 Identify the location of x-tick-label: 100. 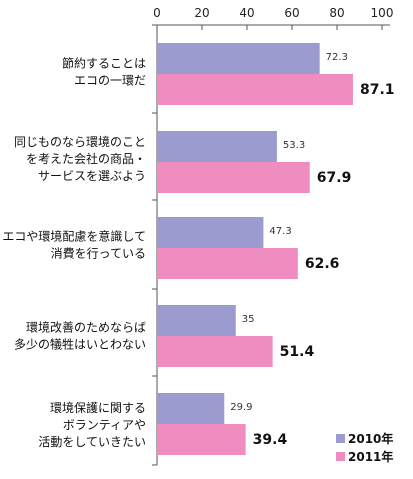
(382, 13).